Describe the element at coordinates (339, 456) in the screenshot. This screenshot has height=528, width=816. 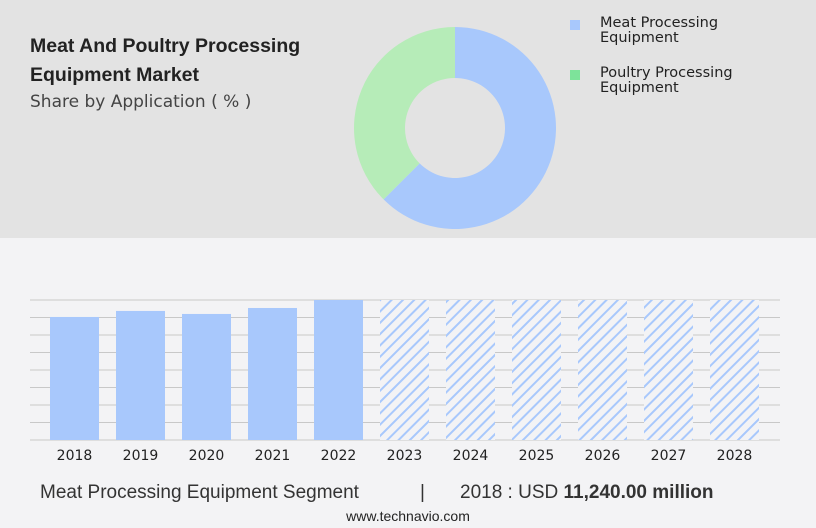
I see `x-tick-2022: 2022` at that location.